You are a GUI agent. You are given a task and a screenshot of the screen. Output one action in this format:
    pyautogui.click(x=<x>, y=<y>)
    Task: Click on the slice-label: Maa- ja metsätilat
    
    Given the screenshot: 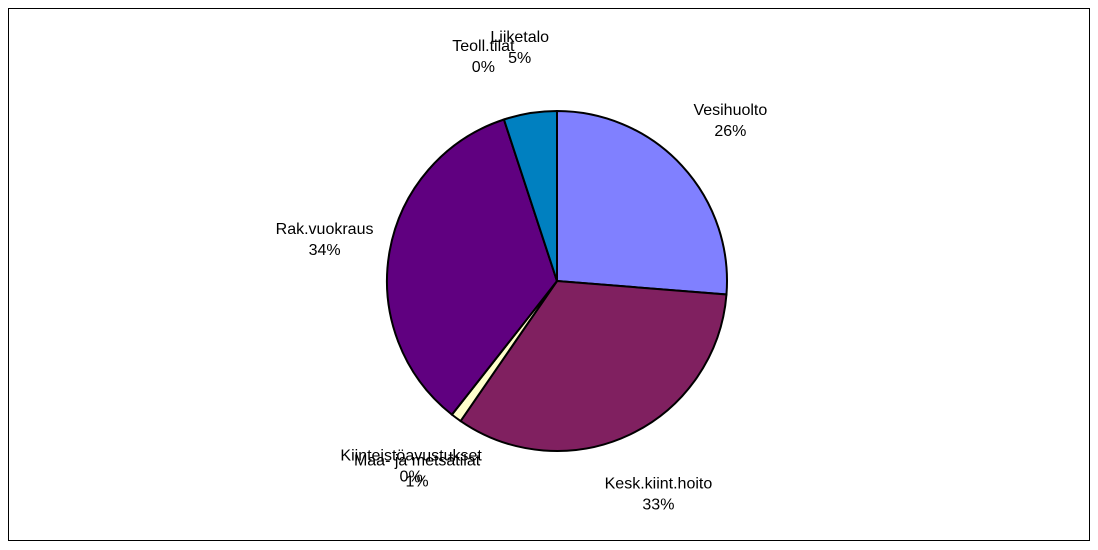 What is the action you would take?
    pyautogui.click(x=417, y=460)
    